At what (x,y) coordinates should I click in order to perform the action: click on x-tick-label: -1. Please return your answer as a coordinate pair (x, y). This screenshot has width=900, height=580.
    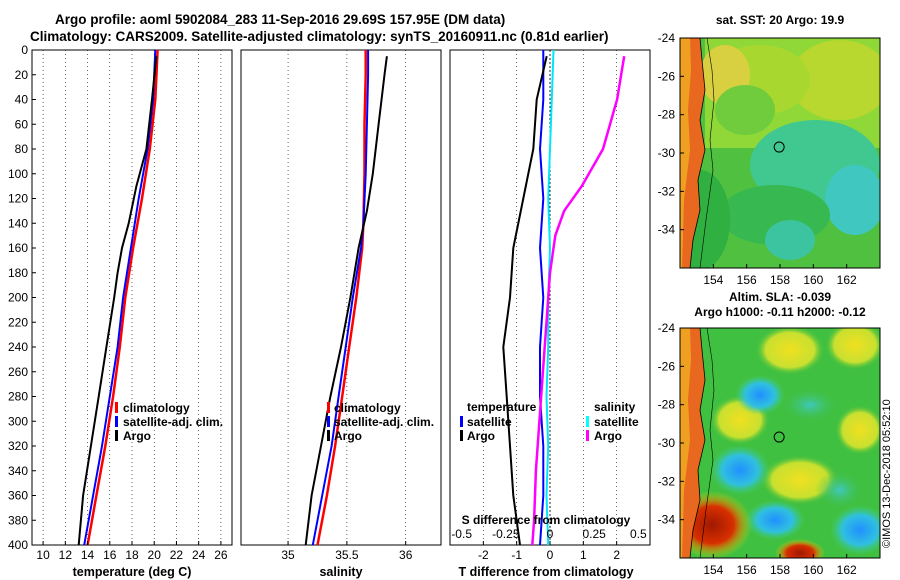
    Looking at the image, I should click on (516, 555).